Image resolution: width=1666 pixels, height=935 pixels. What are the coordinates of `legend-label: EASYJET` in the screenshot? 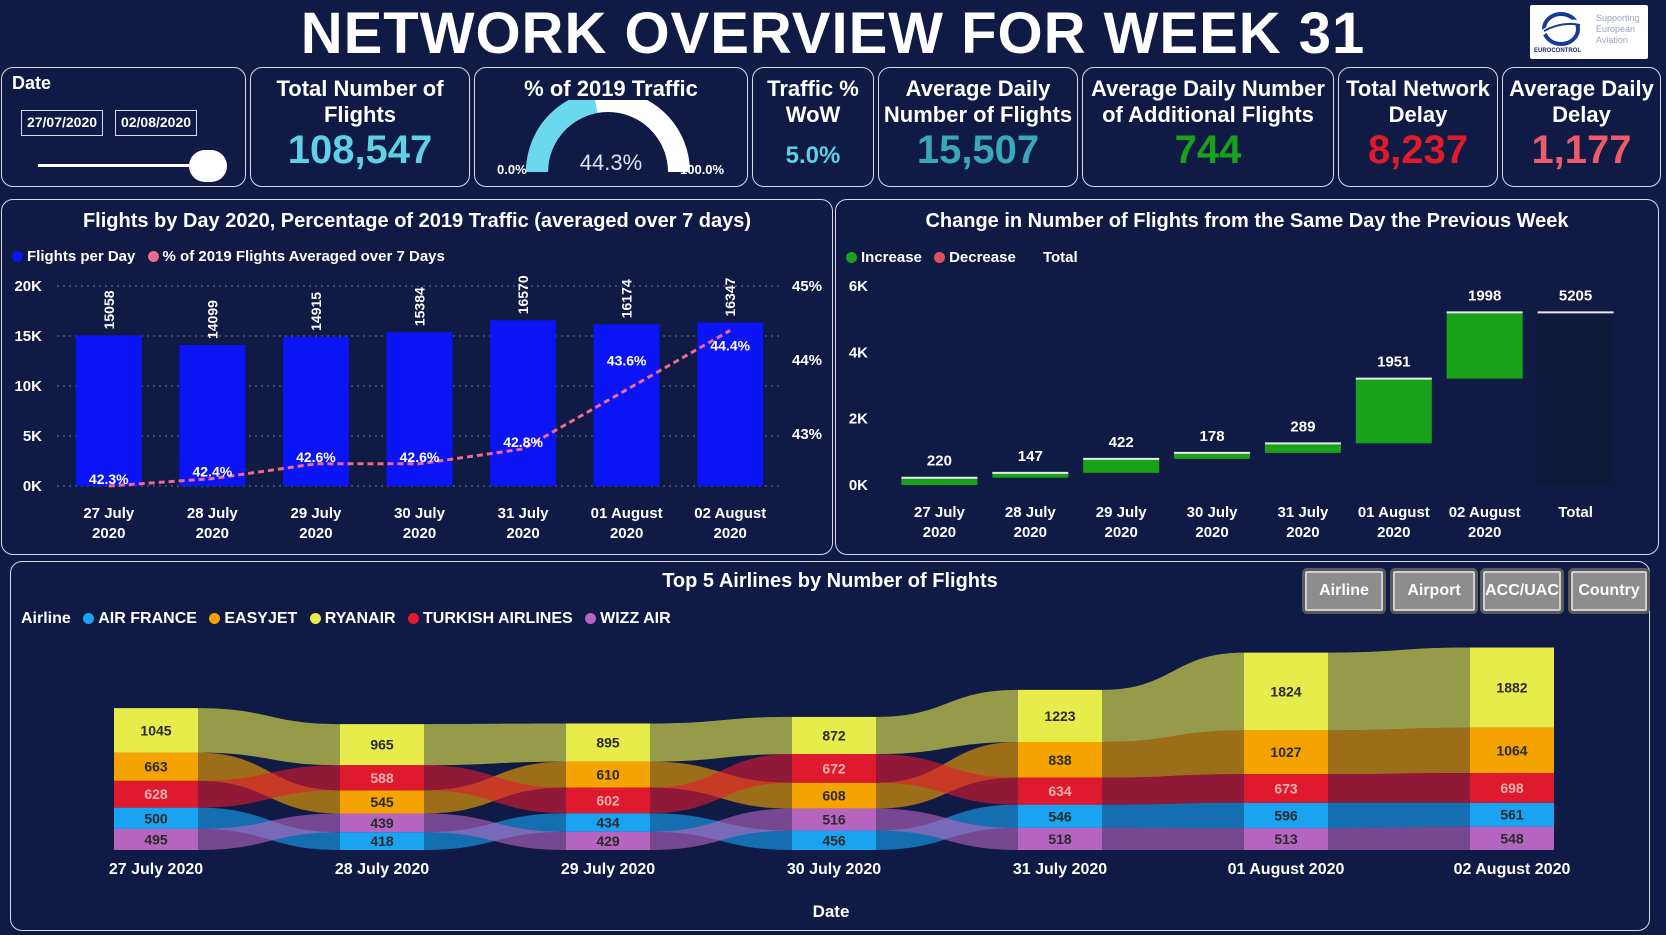 It's located at (261, 618).